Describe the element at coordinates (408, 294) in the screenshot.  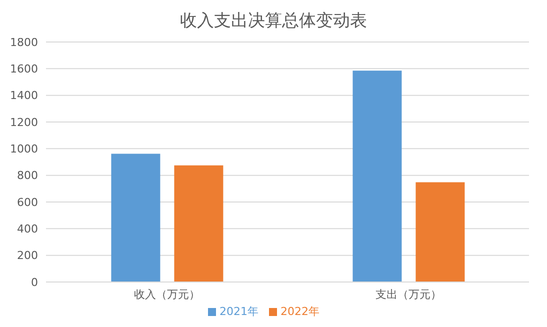
I see `x-tick-label: 支出（万元）` at that location.